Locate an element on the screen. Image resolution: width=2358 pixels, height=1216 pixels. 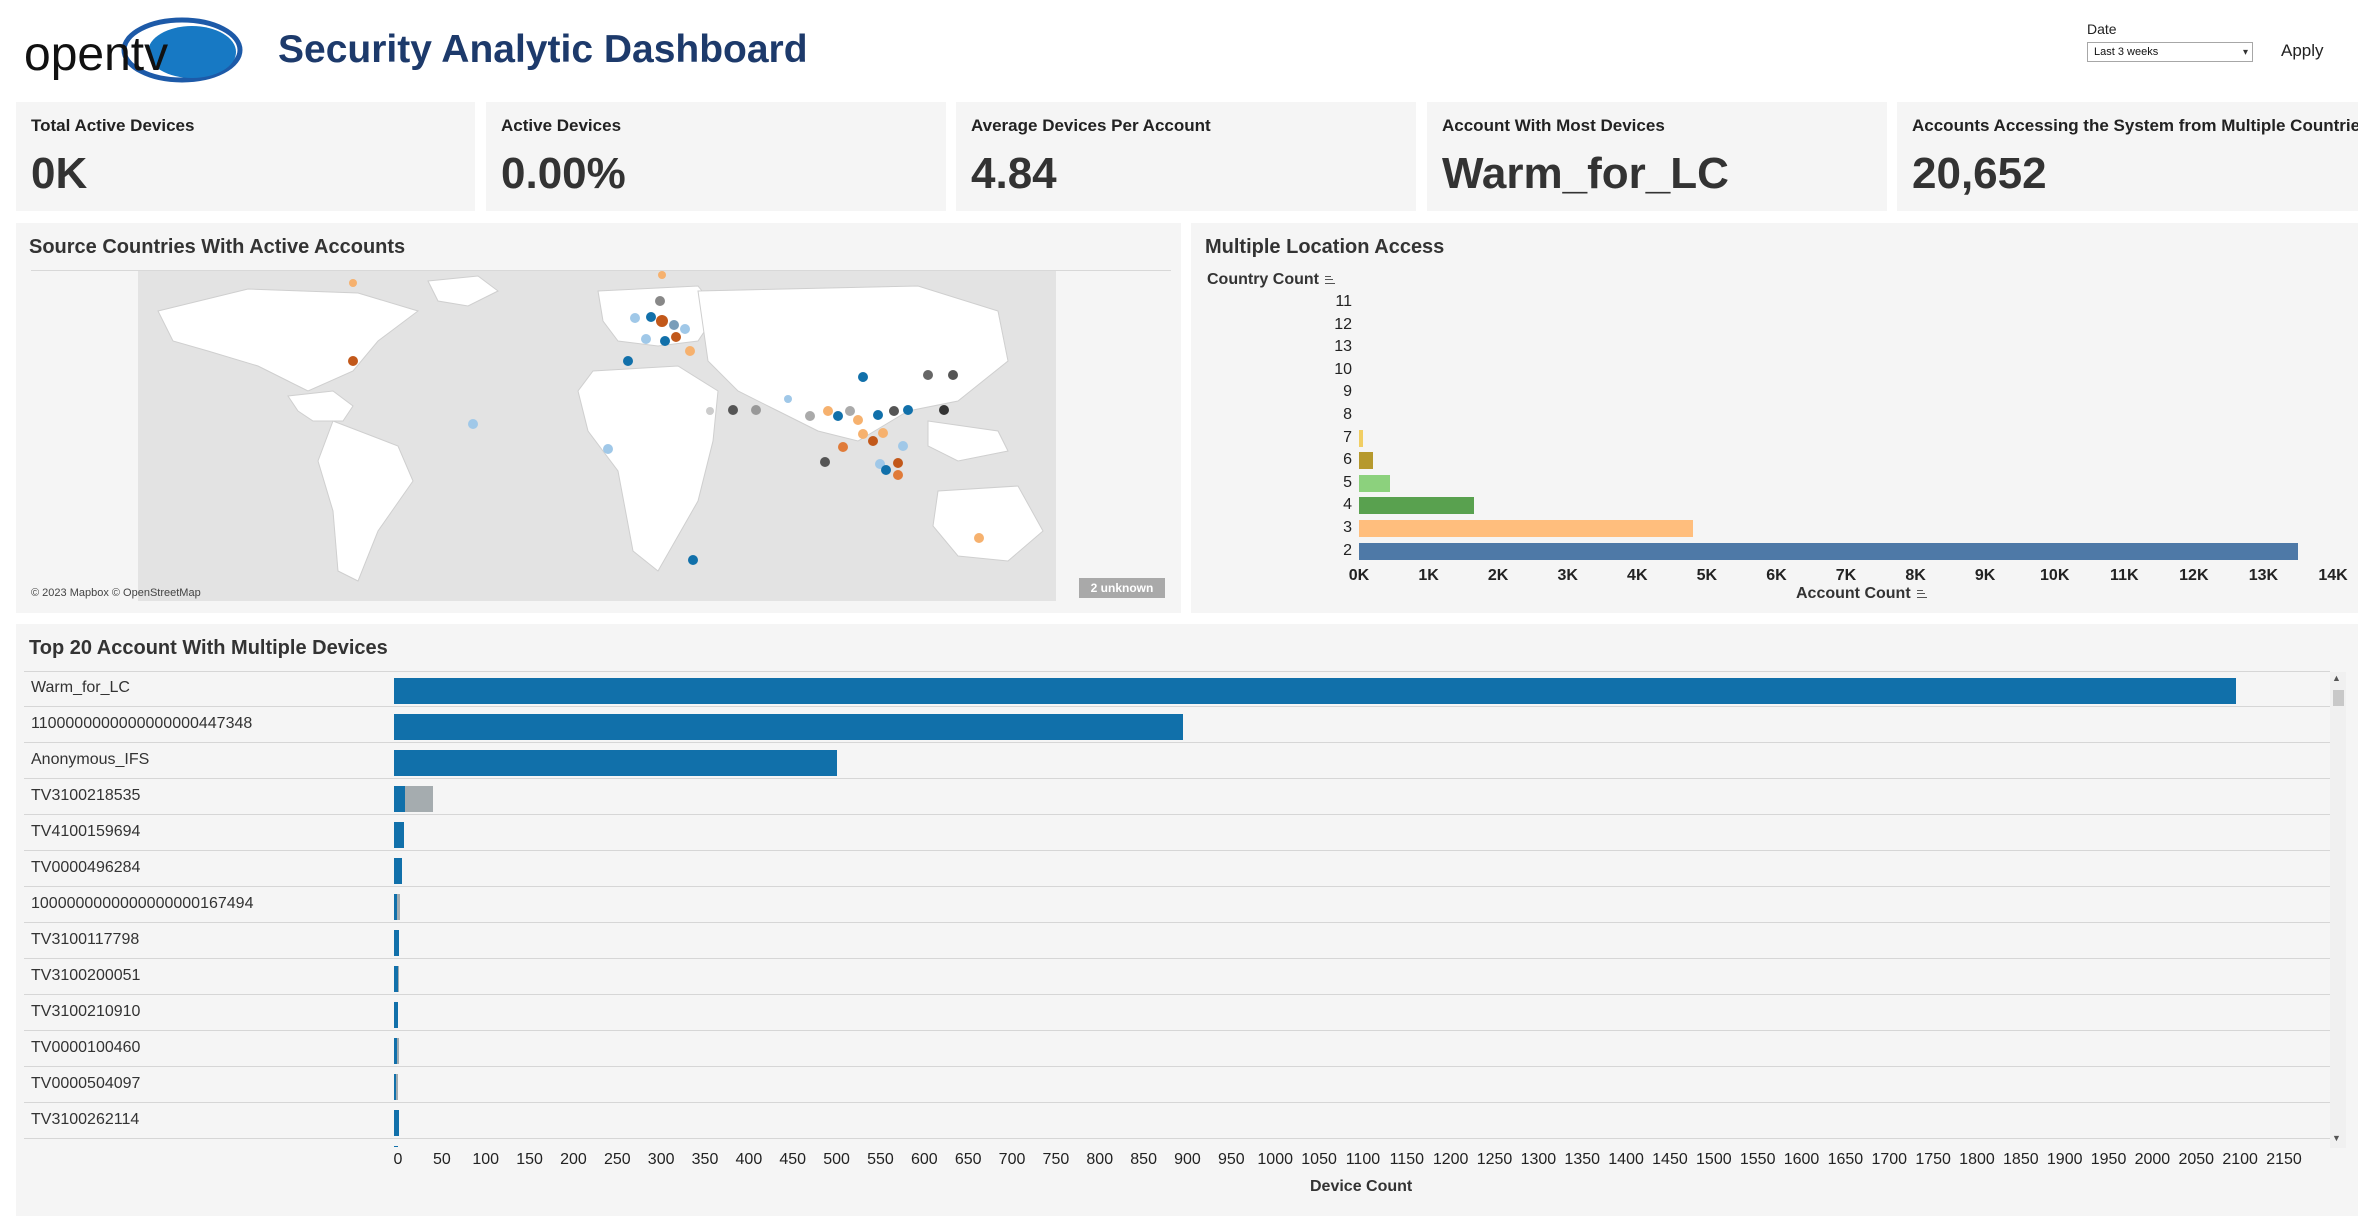
world-map is located at coordinates (597, 436).